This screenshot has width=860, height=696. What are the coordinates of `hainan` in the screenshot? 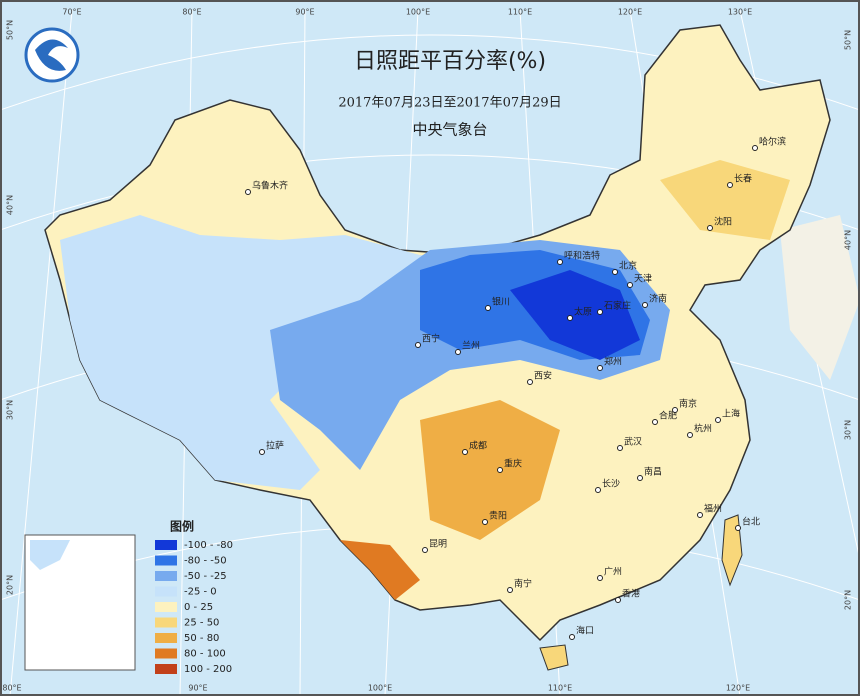 It's located at (554, 657).